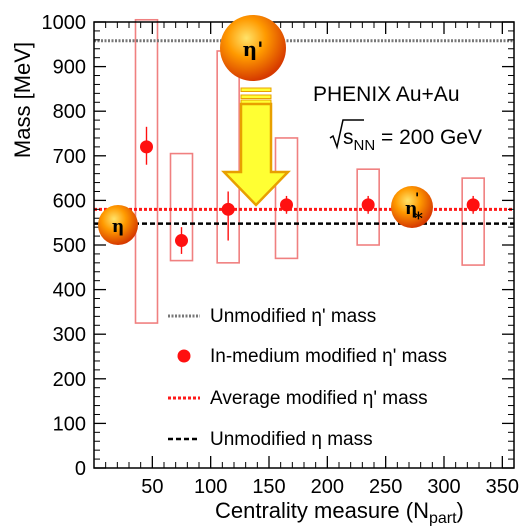 The width and height of the screenshot is (523, 526). I want to click on eta-prime-ball: η', so click(253, 48).